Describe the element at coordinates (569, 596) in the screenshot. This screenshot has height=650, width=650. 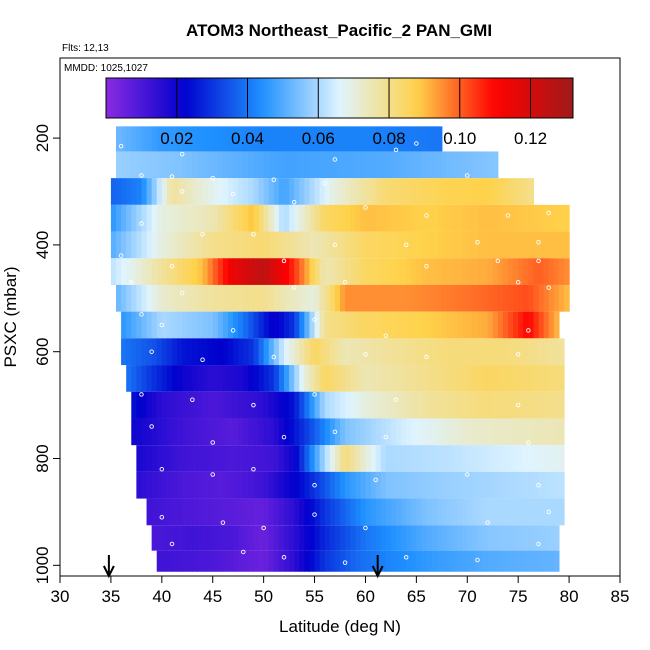
I see `x-tick-label: 80` at that location.